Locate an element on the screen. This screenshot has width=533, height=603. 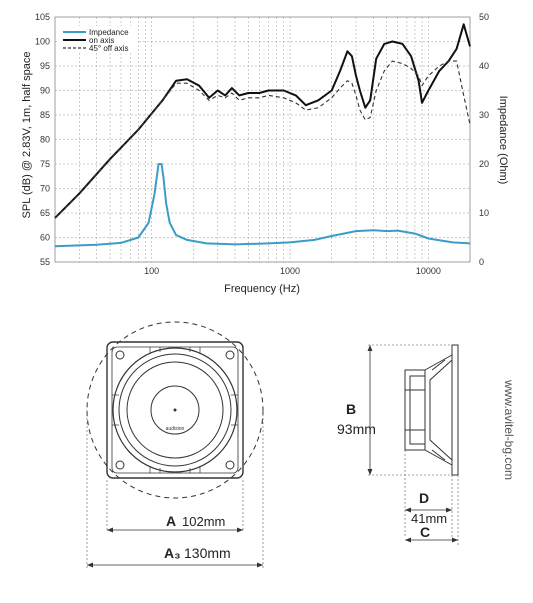
dimension-a3: A₃ 130mm is located at coordinates (175, 490).